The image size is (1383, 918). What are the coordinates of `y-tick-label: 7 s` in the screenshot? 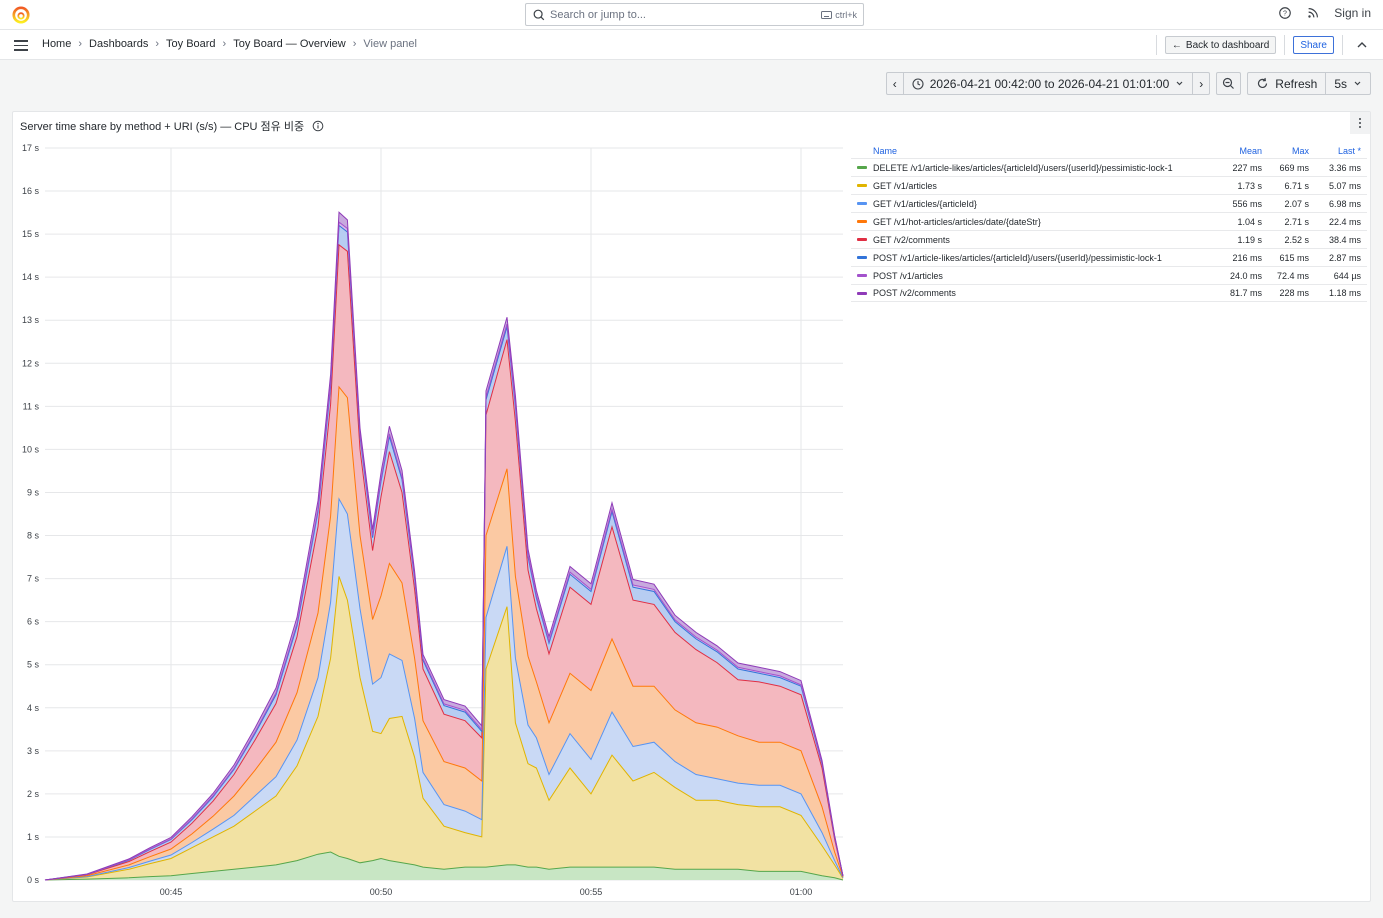 It's located at (33, 579).